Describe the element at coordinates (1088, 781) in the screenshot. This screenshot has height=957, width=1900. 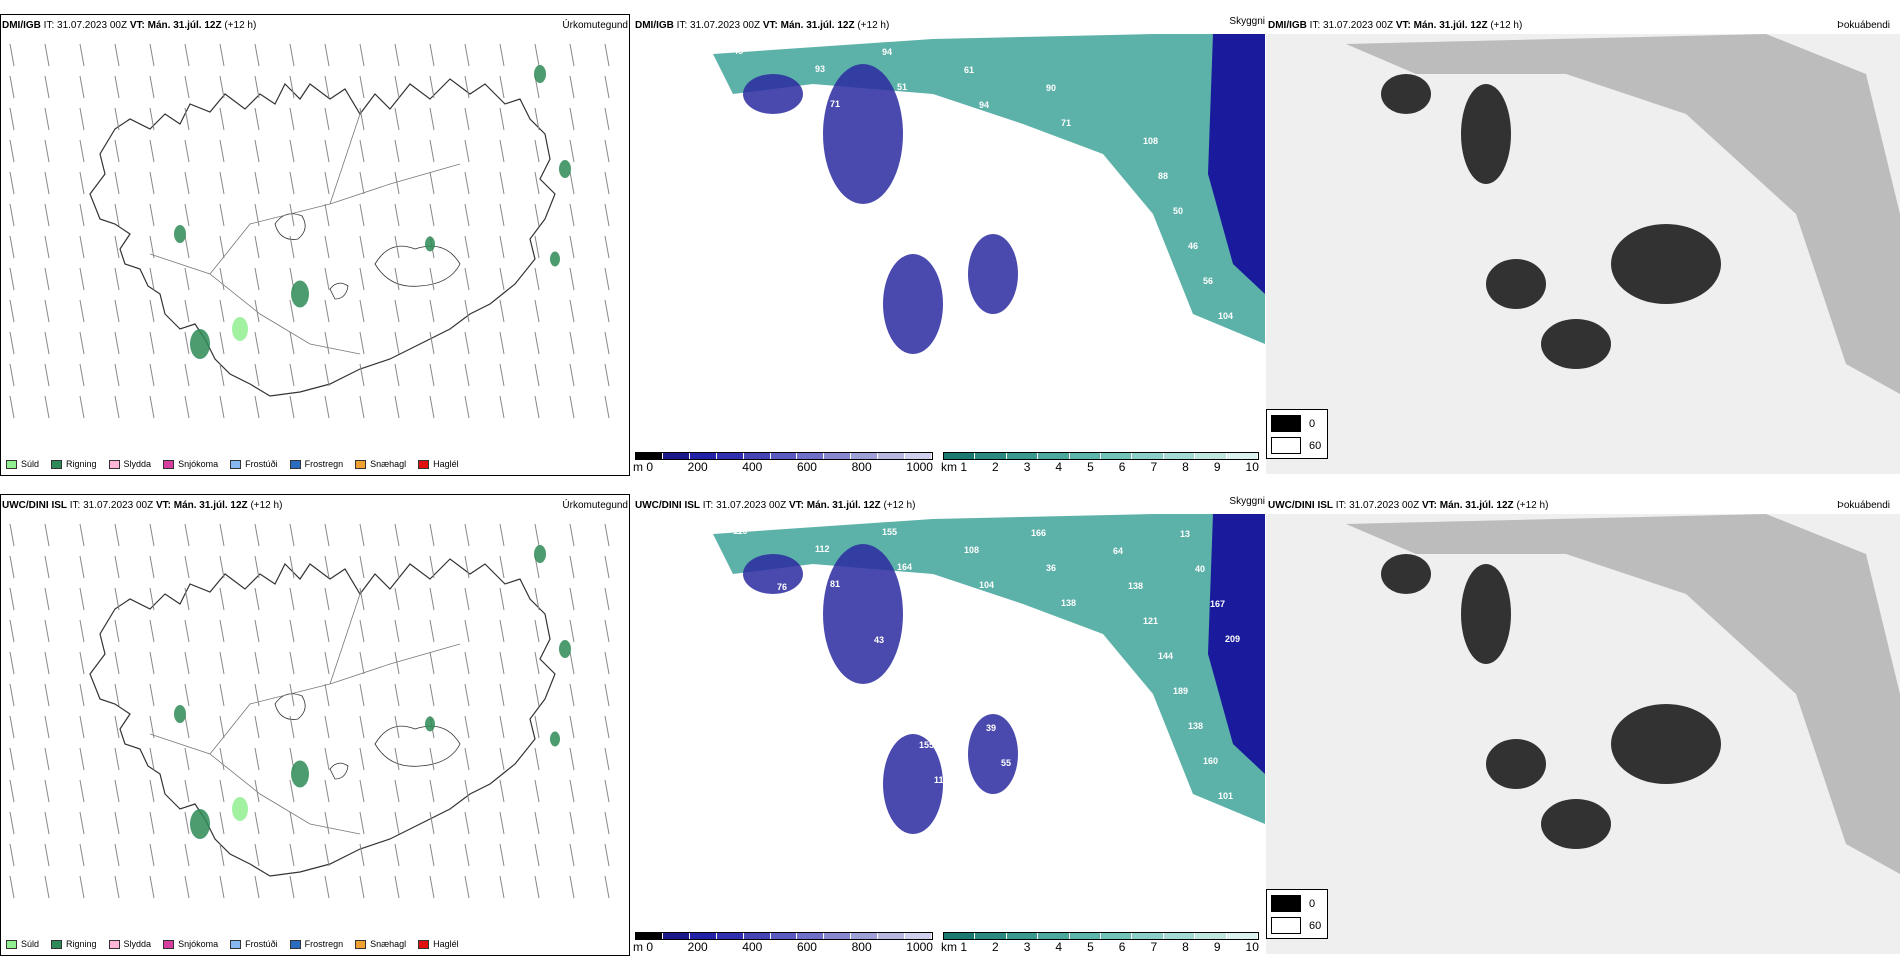
I see `ceiling-value-label: 60` at that location.